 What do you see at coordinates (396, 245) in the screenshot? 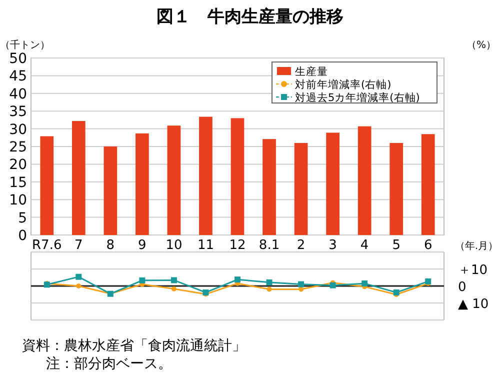
I see `x-tick-label: 5` at bounding box center [396, 245].